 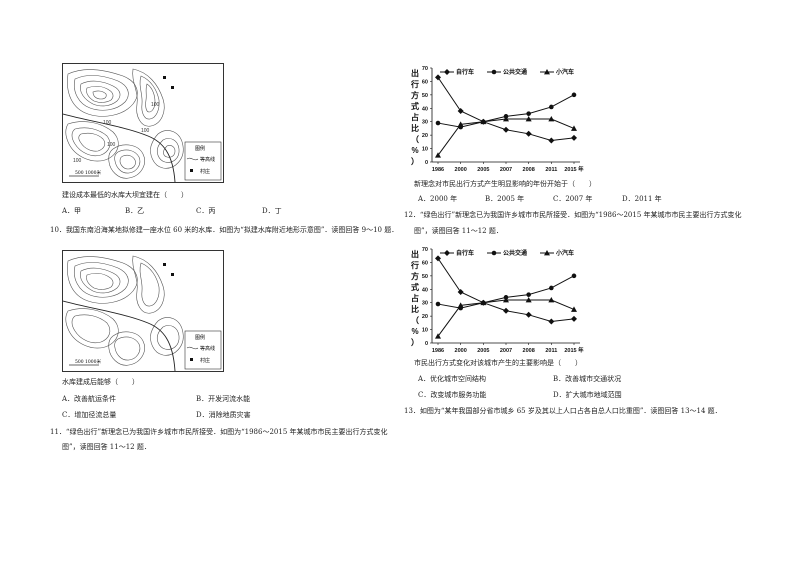 What do you see at coordinates (414, 84) in the screenshot?
I see `y-axis-label-char: 行` at bounding box center [414, 84].